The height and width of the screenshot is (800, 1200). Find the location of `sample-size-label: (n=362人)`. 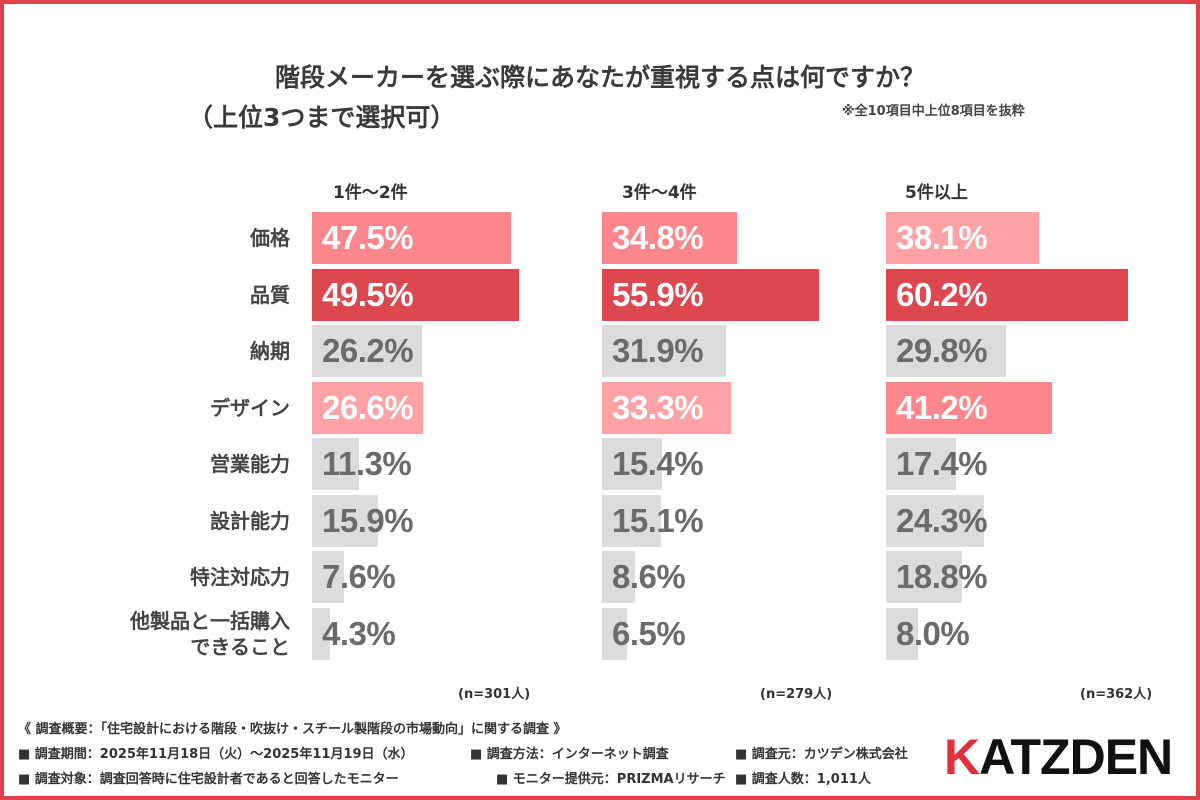

sample-size-label: (n=362人) is located at coordinates (1116, 694).